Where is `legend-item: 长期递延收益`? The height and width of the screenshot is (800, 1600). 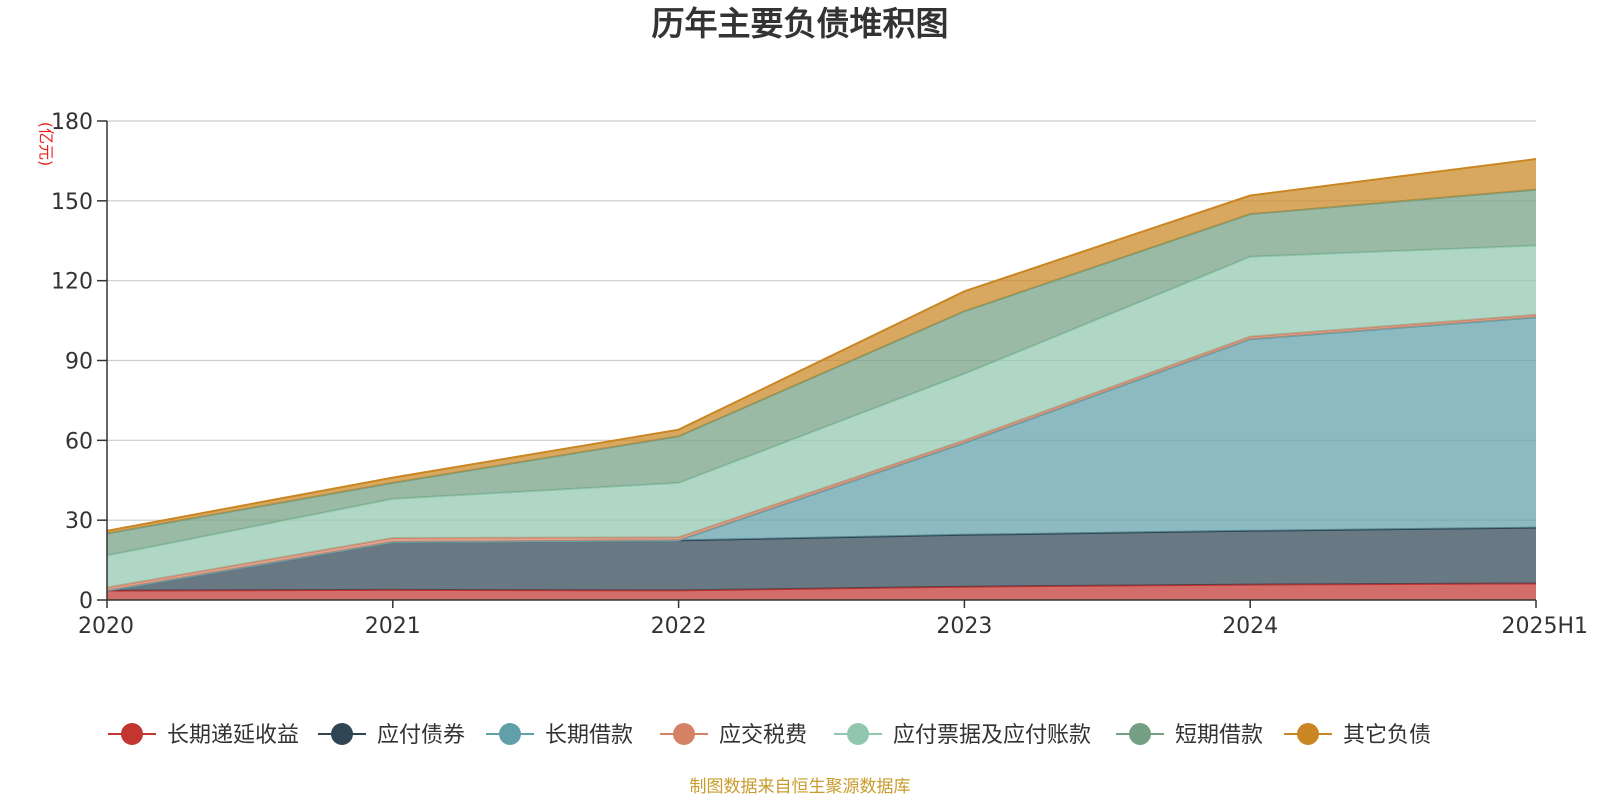
legend-item: 长期递延收益 is located at coordinates (203, 735).